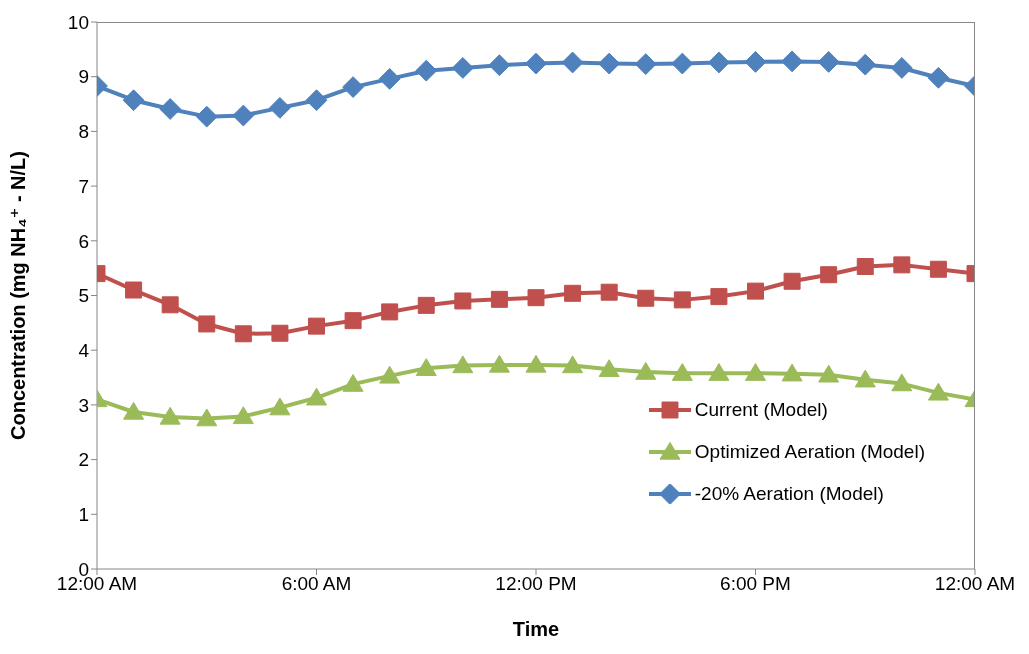  I want to click on y-tick-label: 10, so click(78, 22).